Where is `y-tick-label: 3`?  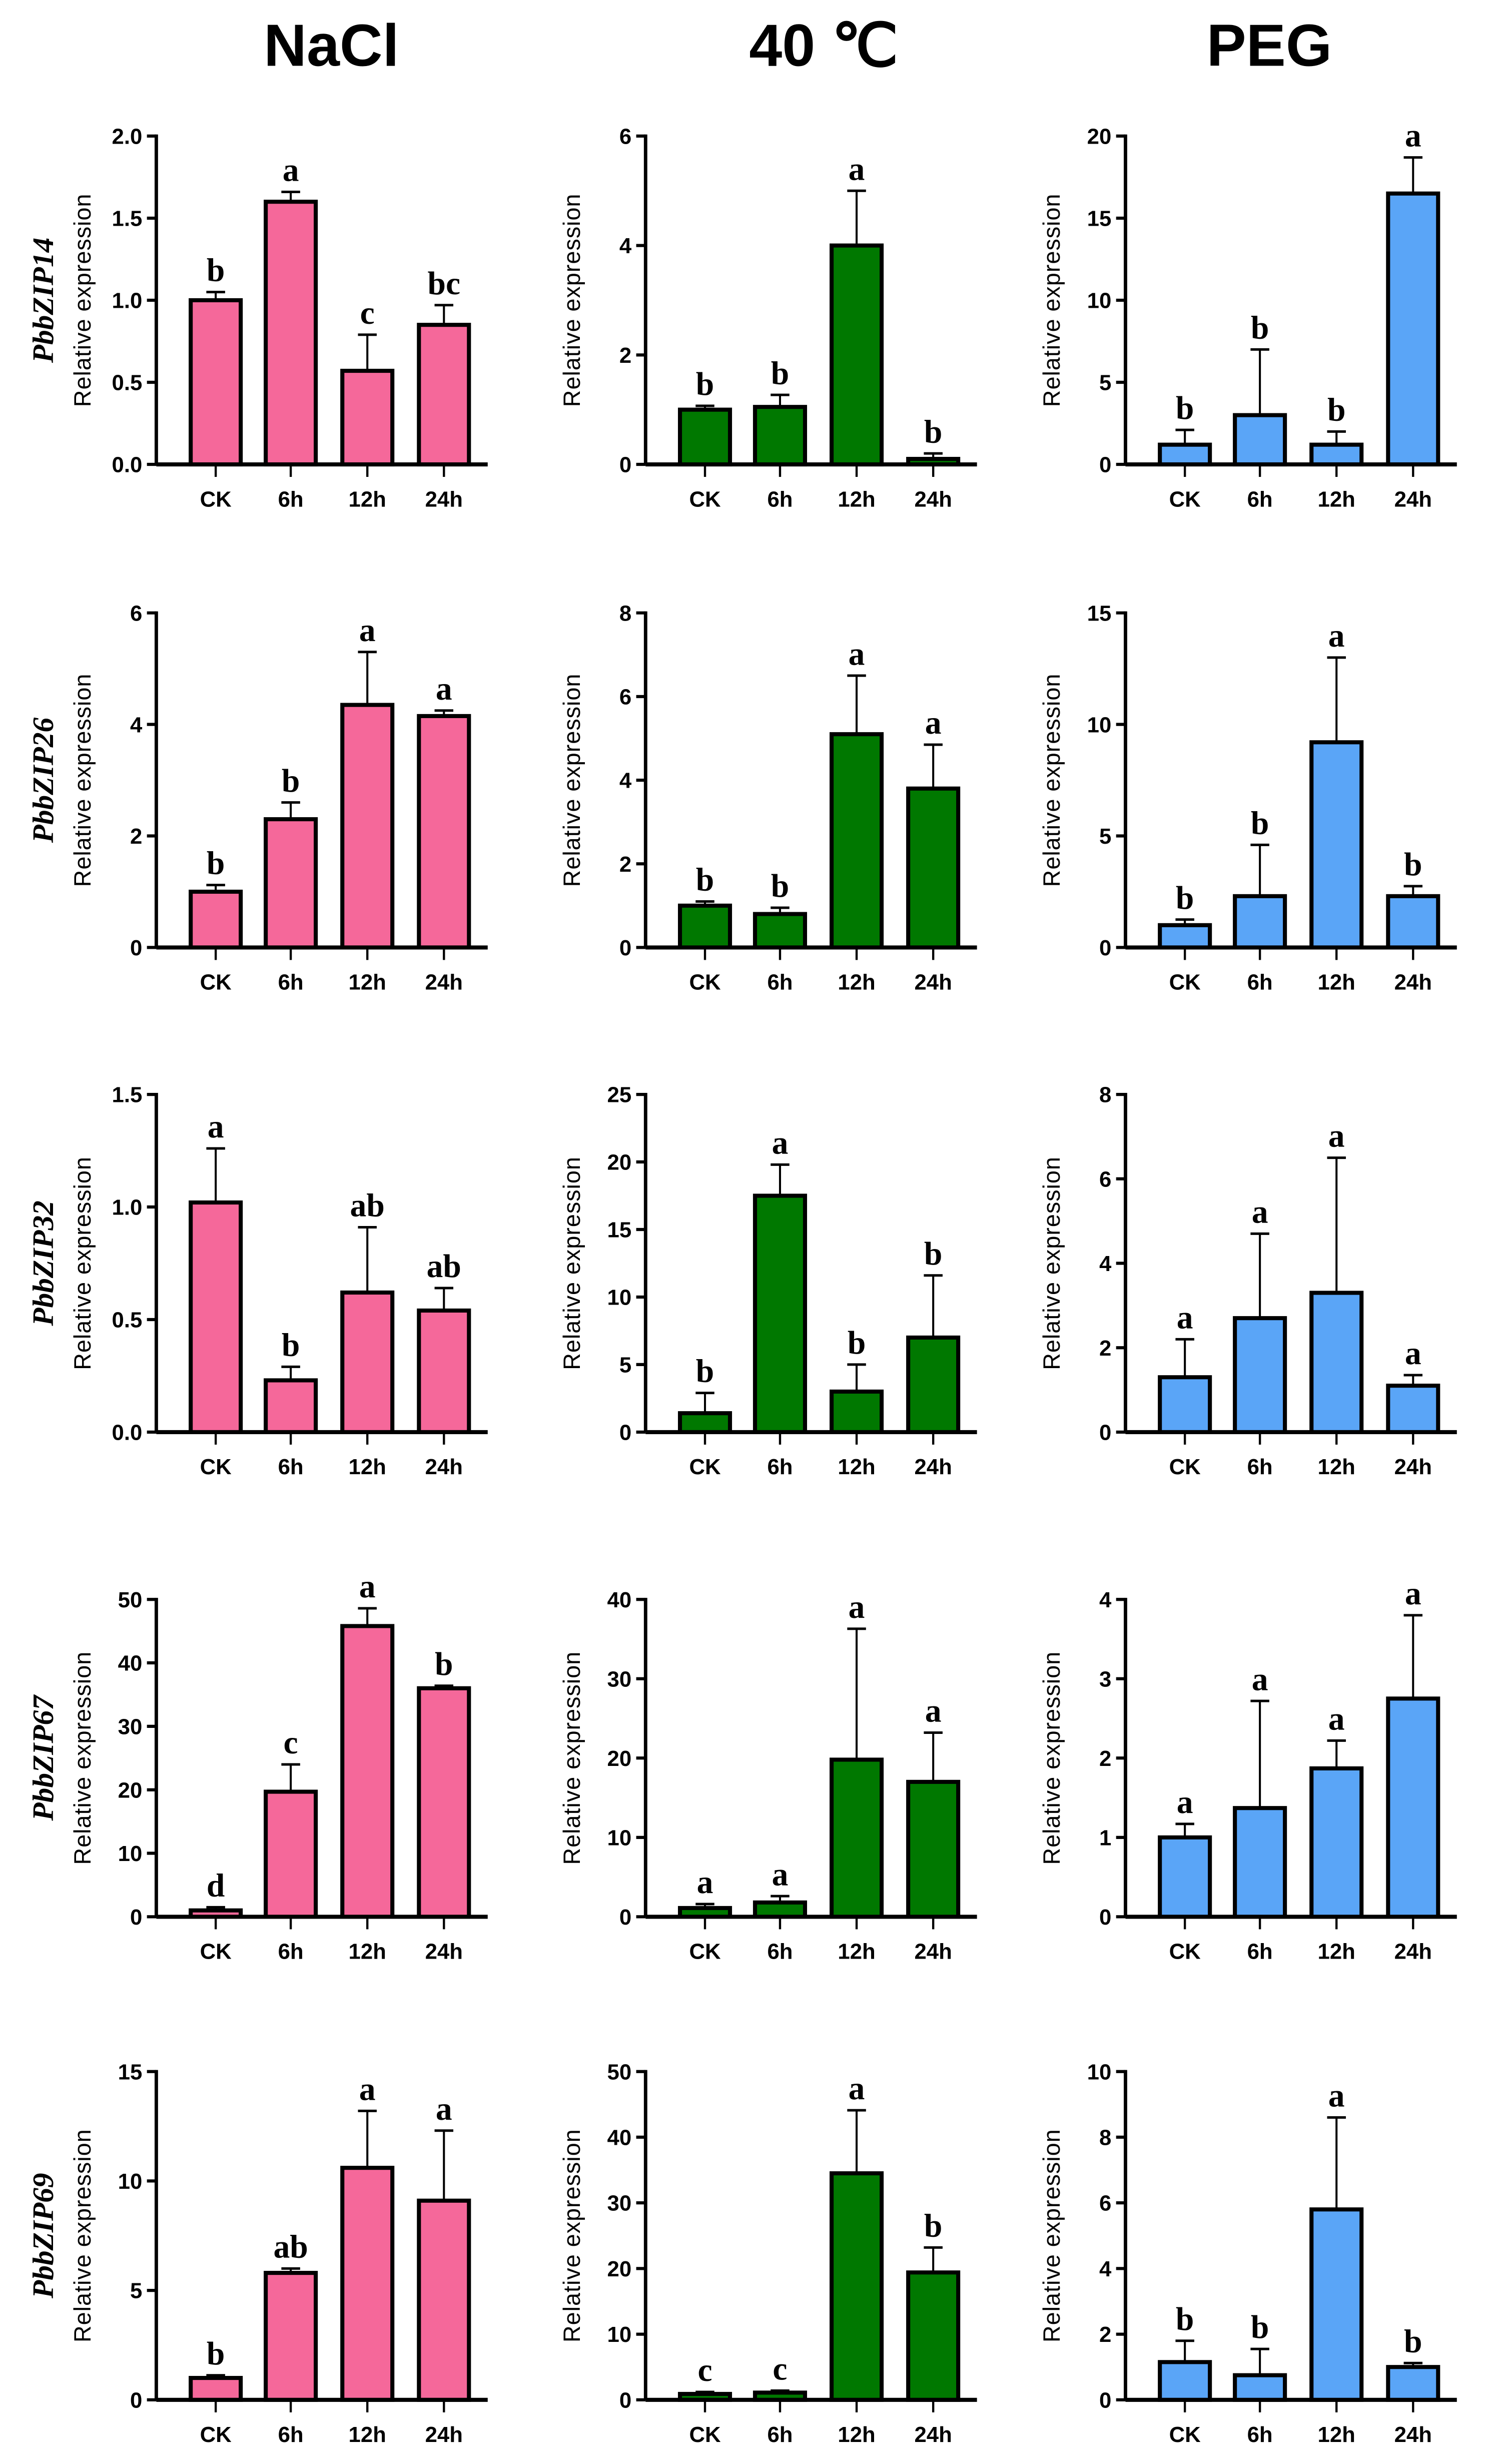
y-tick-label: 3 is located at coordinates (1105, 1679).